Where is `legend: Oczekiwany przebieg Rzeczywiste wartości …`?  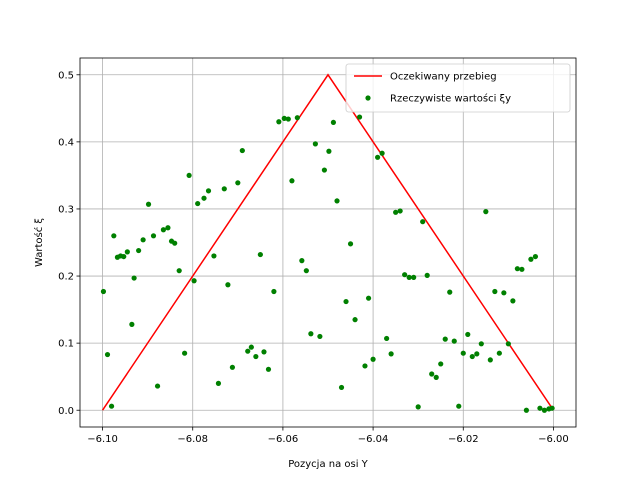
legend: Oczekiwany przebieg Rzeczywiste wartości … is located at coordinates (458, 88).